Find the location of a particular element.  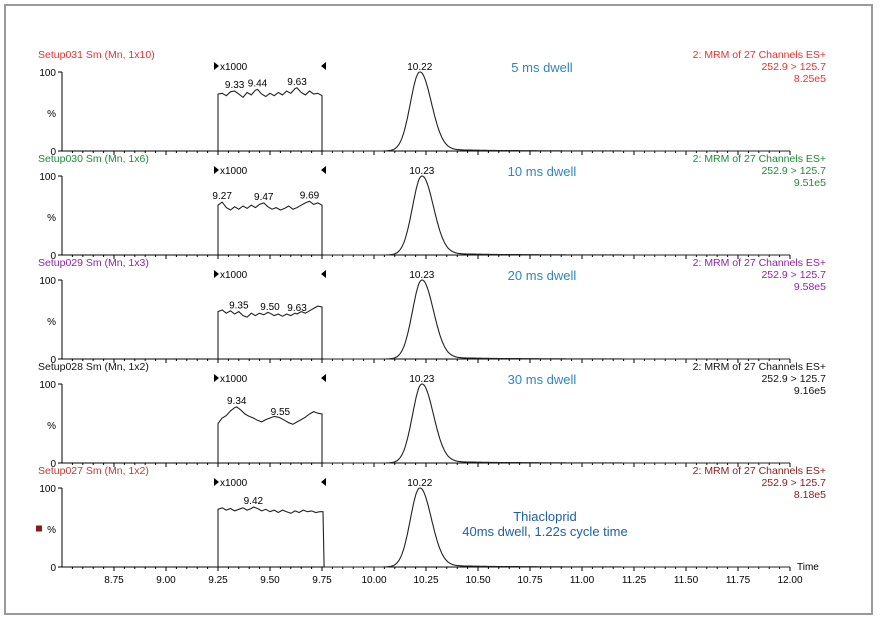

data-label: 9.47 is located at coordinates (264, 197).